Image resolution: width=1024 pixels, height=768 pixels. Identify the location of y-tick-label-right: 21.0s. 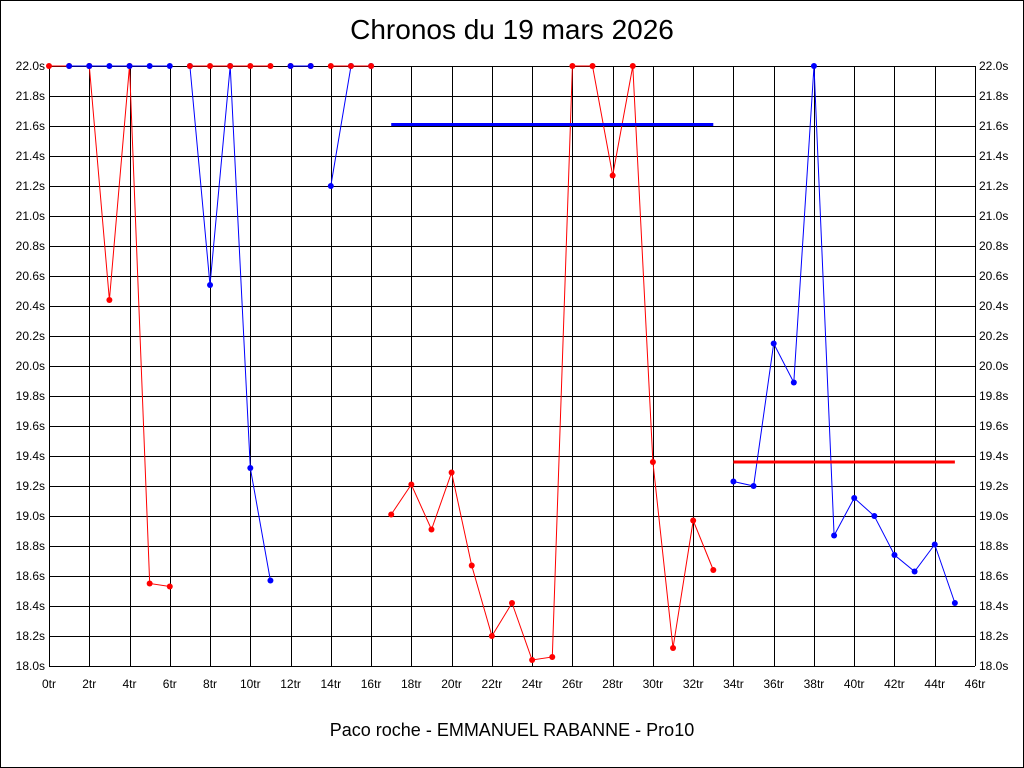
(993, 216).